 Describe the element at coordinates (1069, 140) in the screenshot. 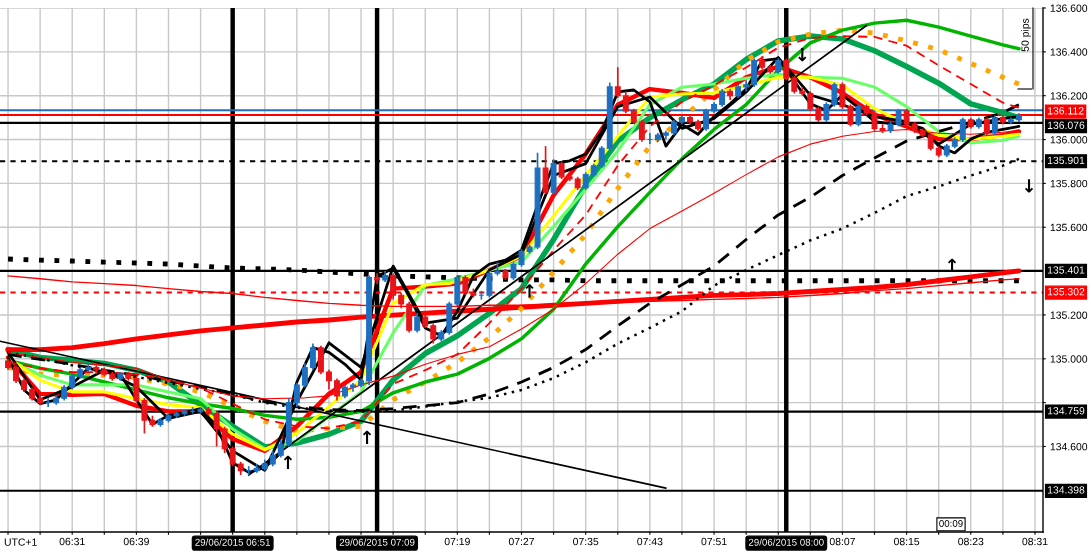

I see `y-tick-label: 136.000` at that location.